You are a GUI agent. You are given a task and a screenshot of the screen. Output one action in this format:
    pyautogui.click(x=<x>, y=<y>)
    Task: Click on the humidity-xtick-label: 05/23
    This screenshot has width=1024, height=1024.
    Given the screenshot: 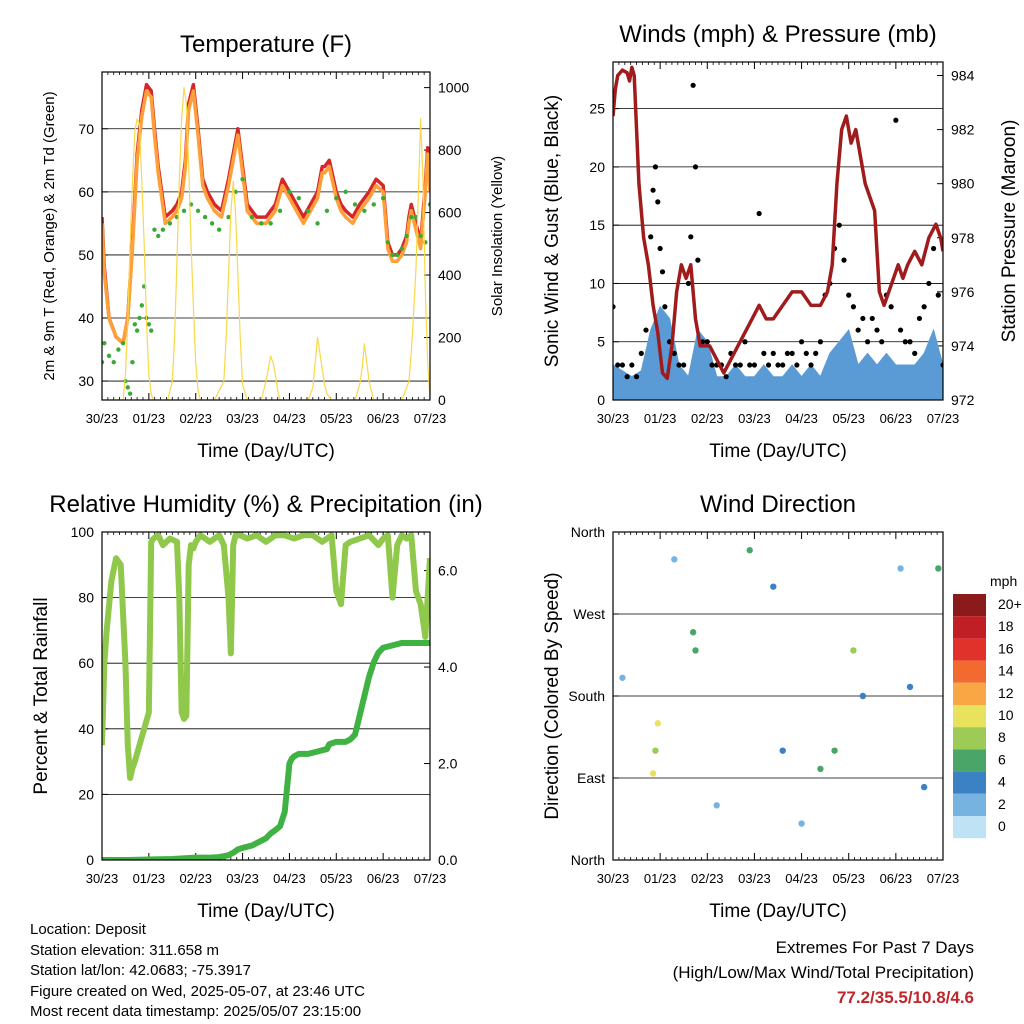 What is the action you would take?
    pyautogui.click(x=336, y=878)
    